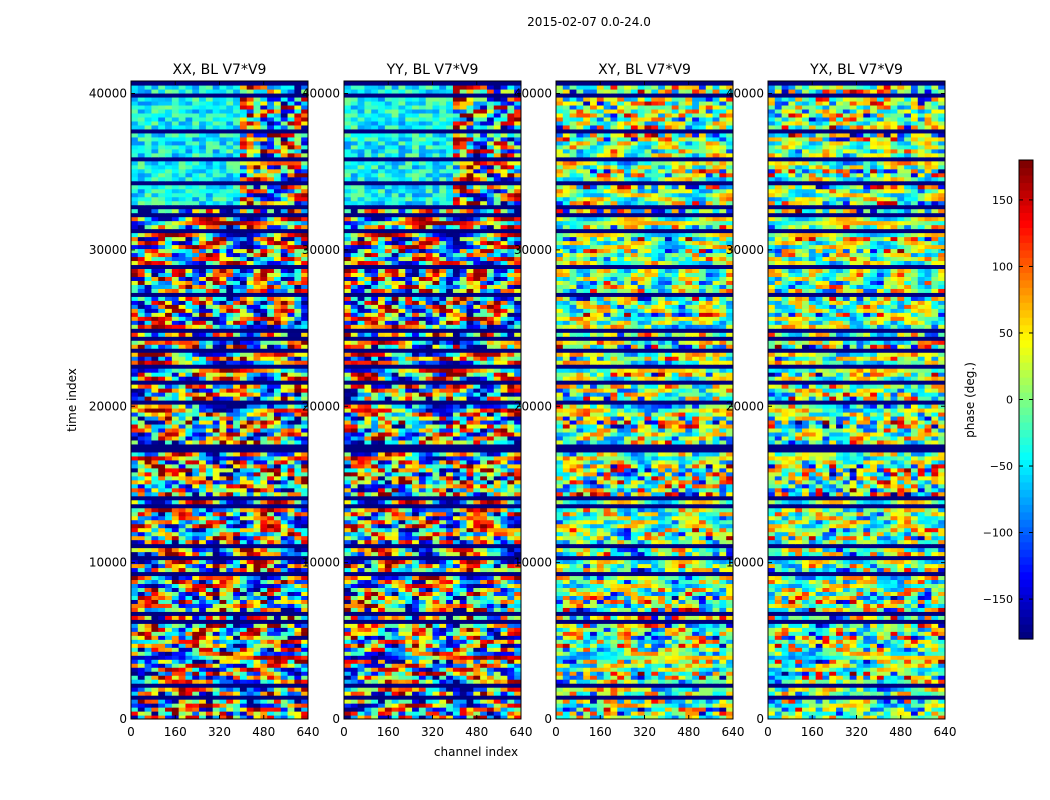 The width and height of the screenshot is (1050, 800). I want to click on y-axis-label: time index, so click(72, 400).